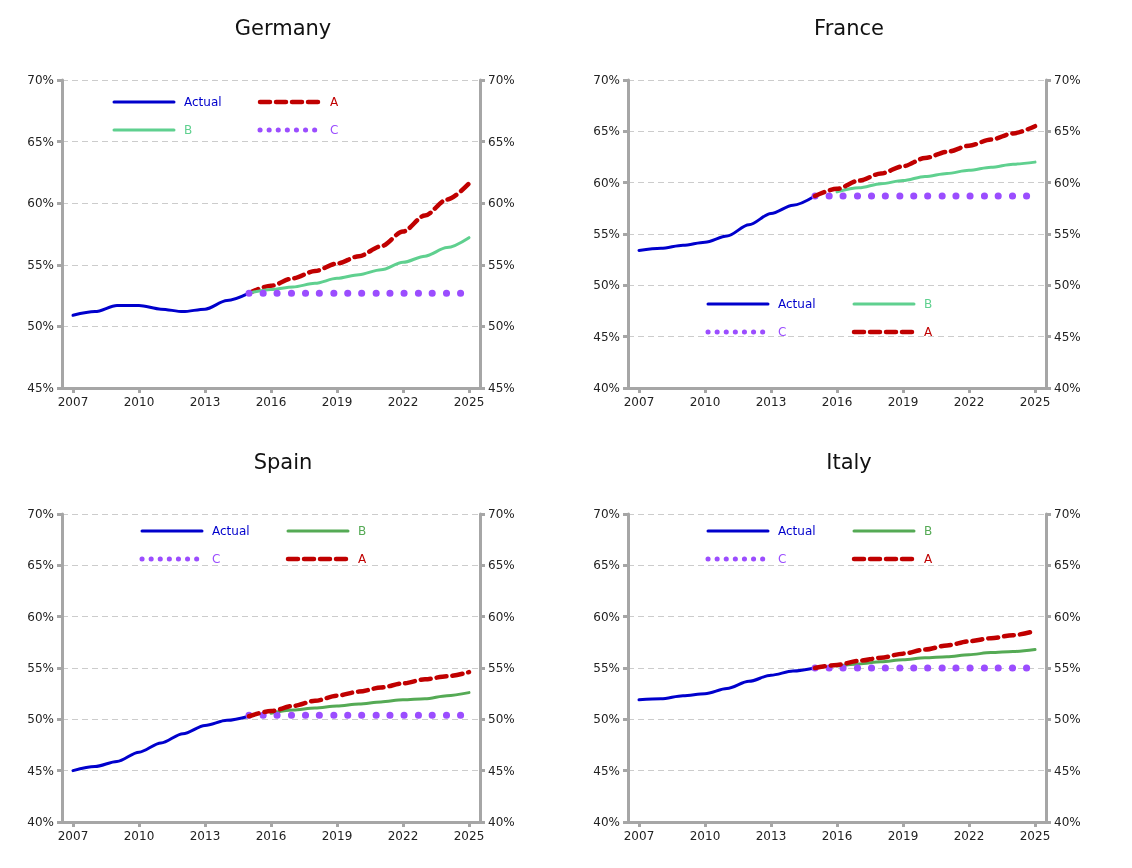  What do you see at coordinates (283, 27) in the screenshot?
I see `chart-title: Germany` at bounding box center [283, 27].